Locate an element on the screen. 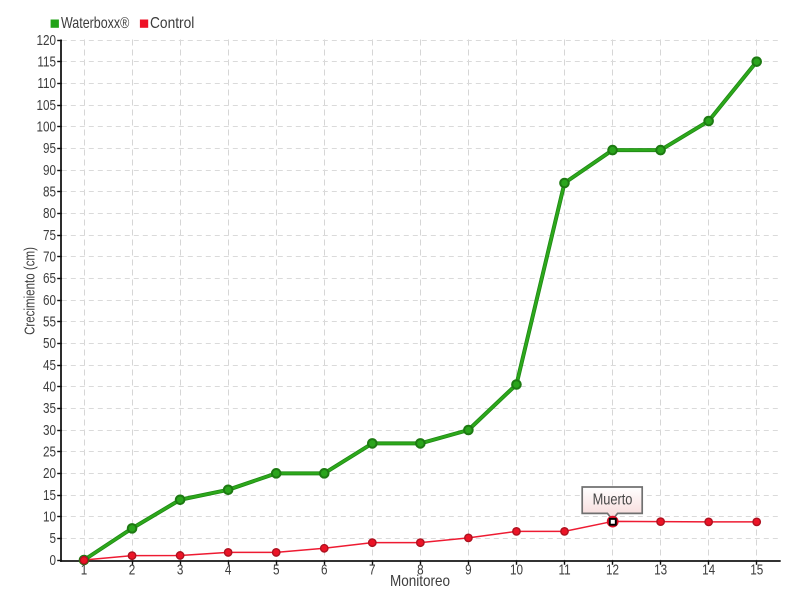  svg-text: 50 is located at coordinates (49, 343).